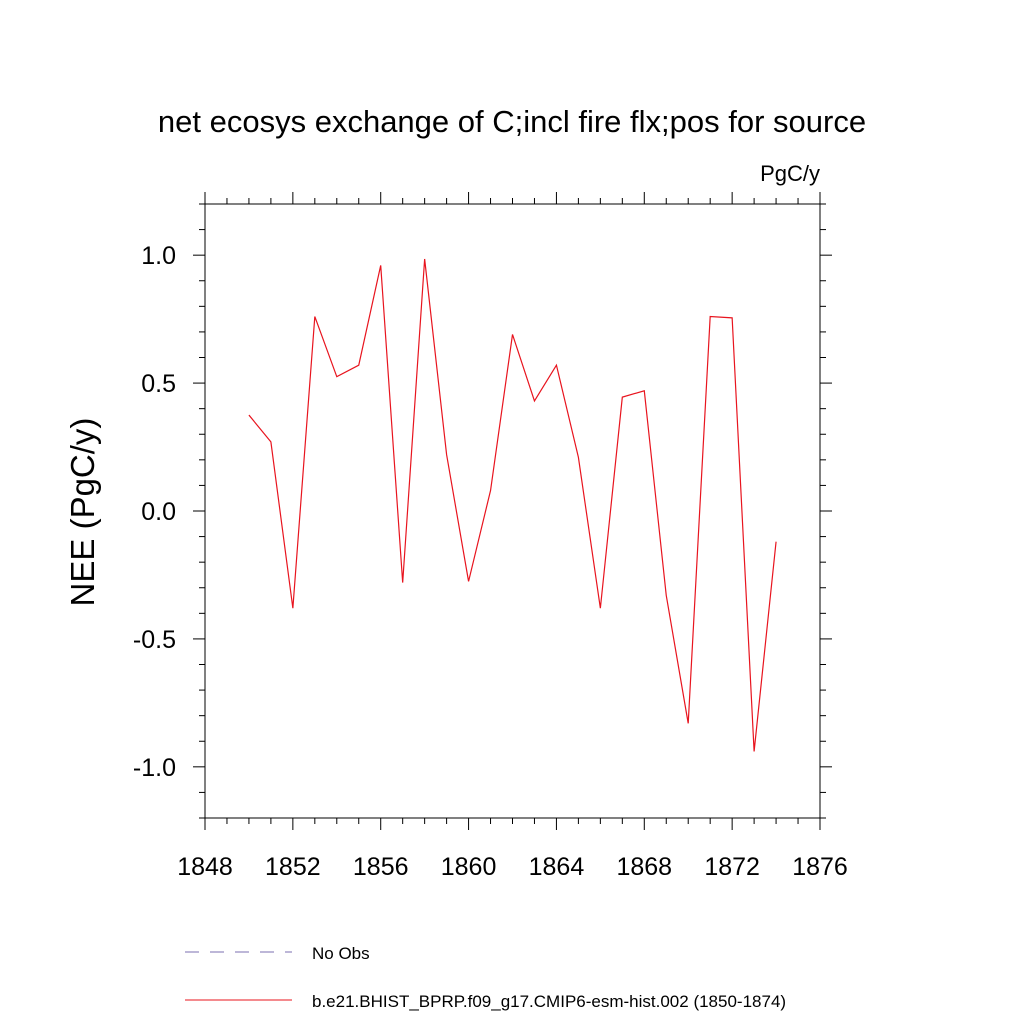  What do you see at coordinates (790, 173) in the screenshot?
I see `units-label: PgC/y` at bounding box center [790, 173].